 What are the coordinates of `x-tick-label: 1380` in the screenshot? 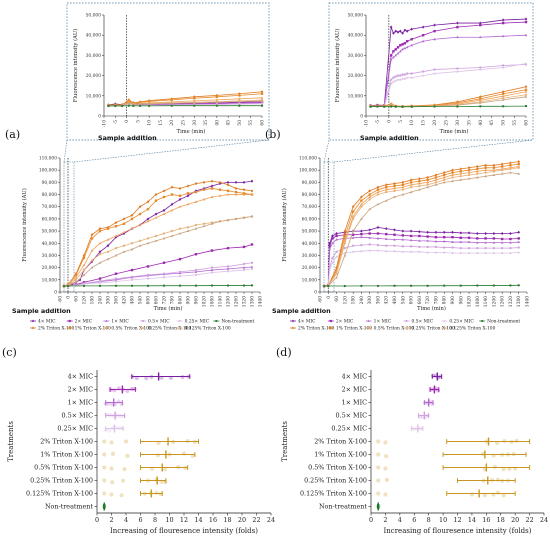 It's located at (519, 301).